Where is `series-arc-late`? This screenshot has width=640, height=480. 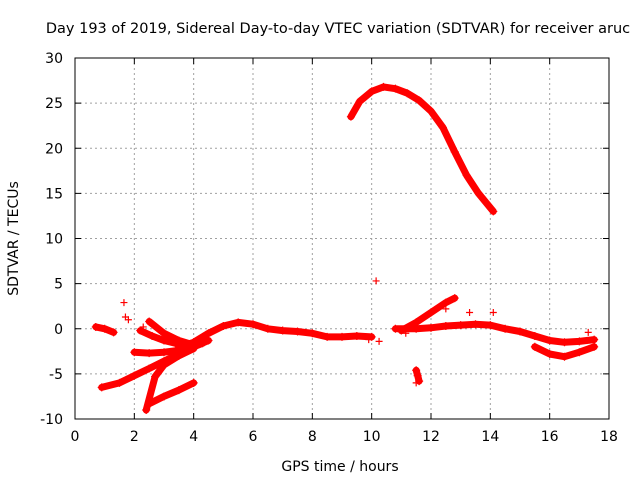
series-arc-late is located at coordinates (564, 351).